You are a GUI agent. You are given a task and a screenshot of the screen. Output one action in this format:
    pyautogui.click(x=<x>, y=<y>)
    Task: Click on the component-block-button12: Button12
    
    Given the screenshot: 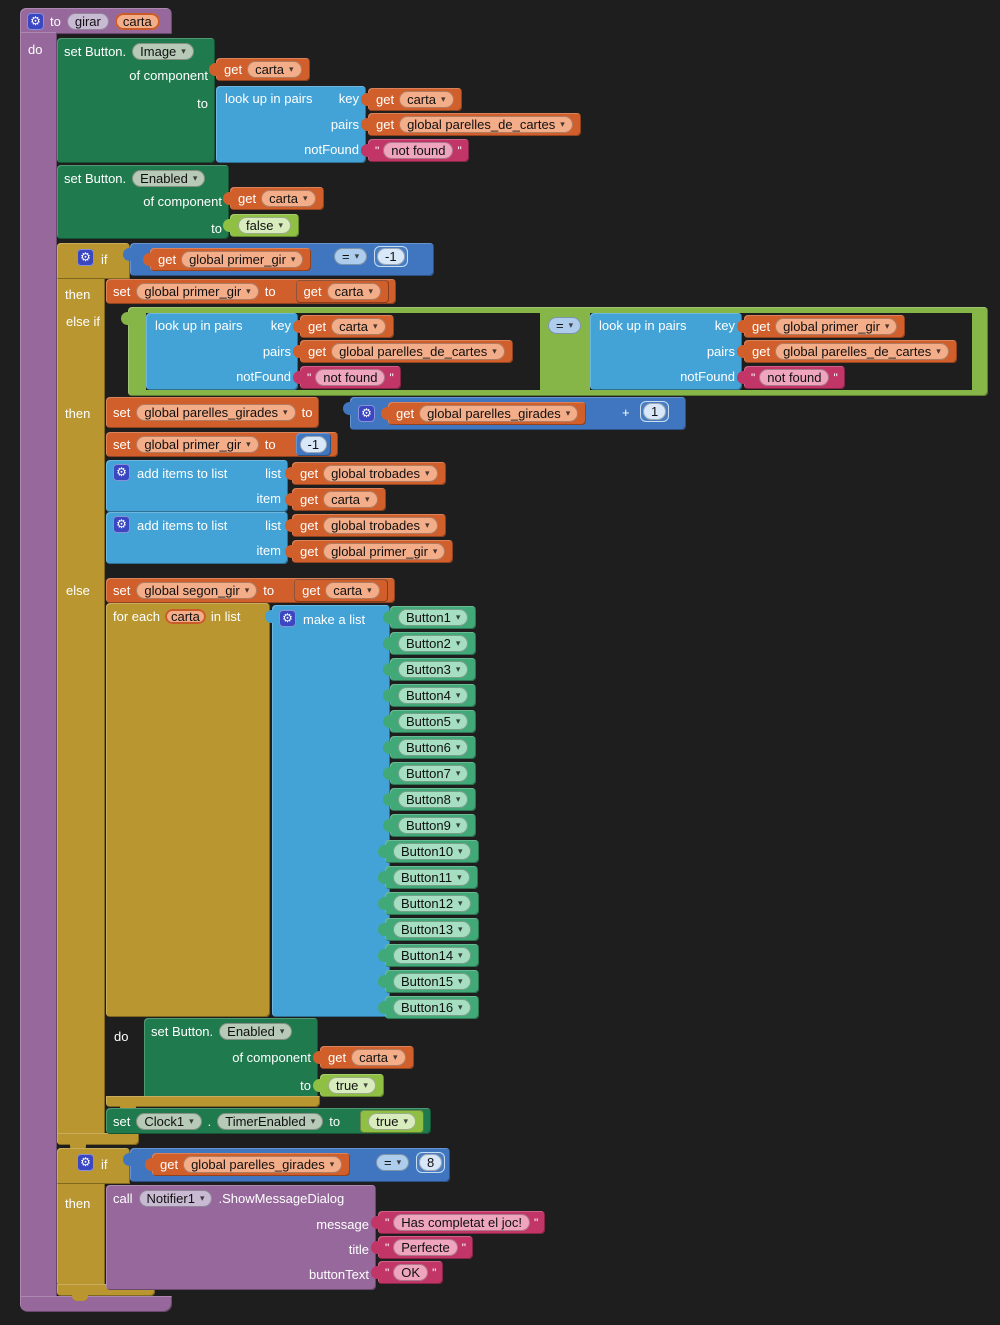 What is the action you would take?
    pyautogui.click(x=428, y=903)
    